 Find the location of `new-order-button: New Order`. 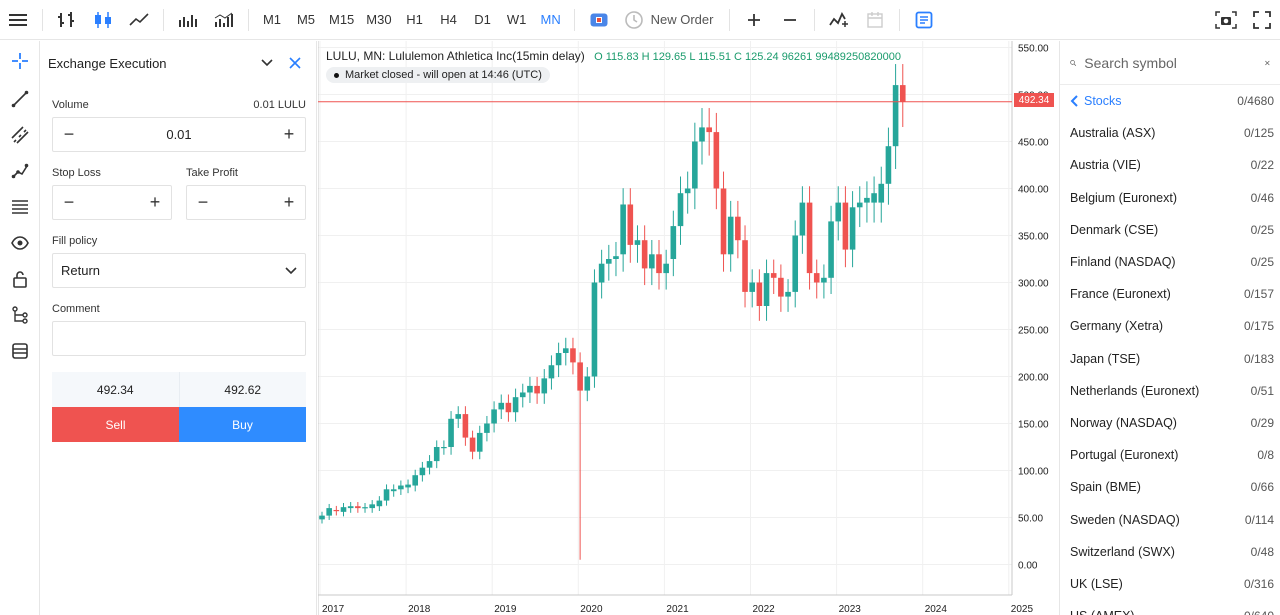

new-order-button: New Order is located at coordinates (670, 20).